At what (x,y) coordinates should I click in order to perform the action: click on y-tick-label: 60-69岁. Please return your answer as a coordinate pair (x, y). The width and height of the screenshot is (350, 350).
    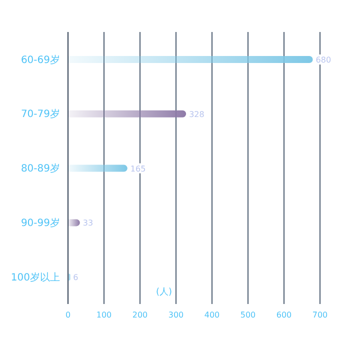
    Looking at the image, I should click on (40, 60).